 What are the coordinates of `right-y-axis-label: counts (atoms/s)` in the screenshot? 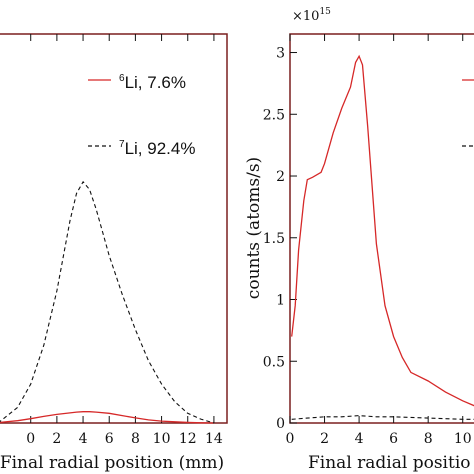 It's located at (254, 228).